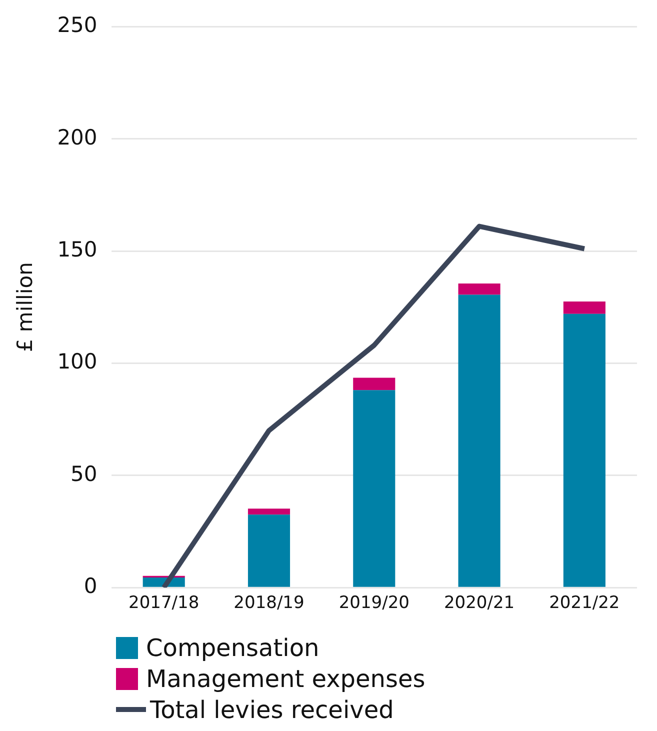  Describe the element at coordinates (286, 678) in the screenshot. I see `legend-label: Management expenses` at that location.